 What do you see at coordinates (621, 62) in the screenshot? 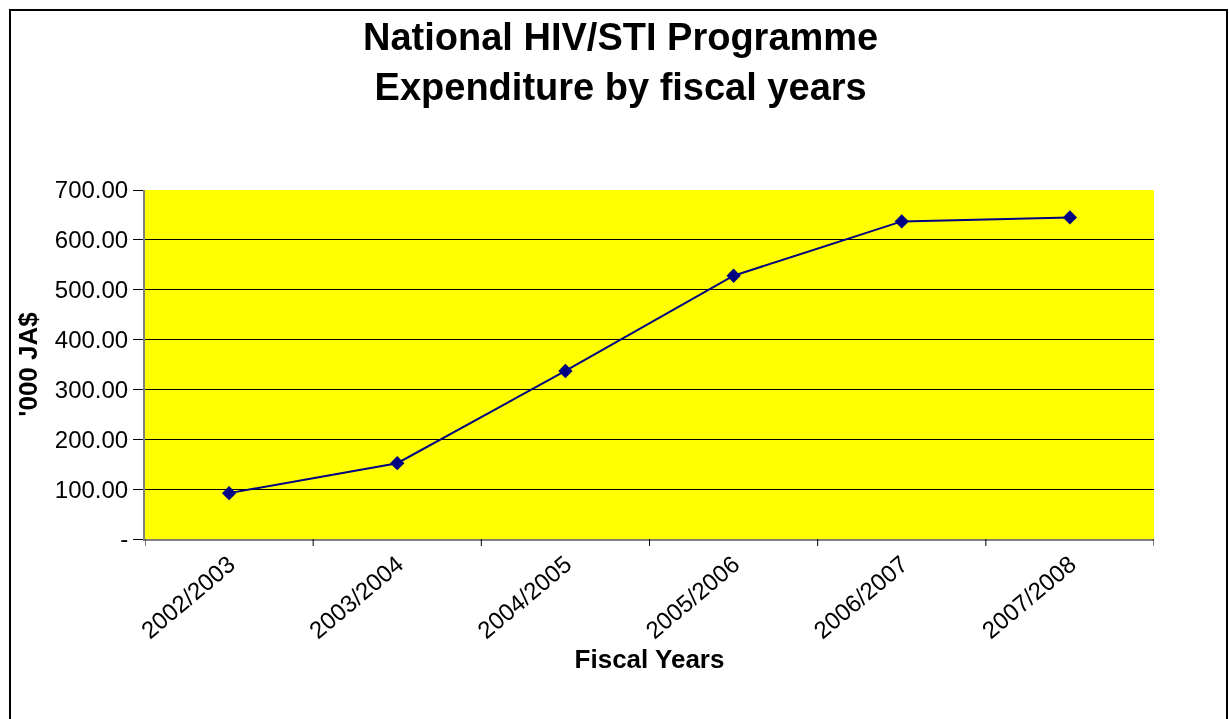
I see `chart-title: National HIV/STI Programme Expenditure by fiscal years` at bounding box center [621, 62].